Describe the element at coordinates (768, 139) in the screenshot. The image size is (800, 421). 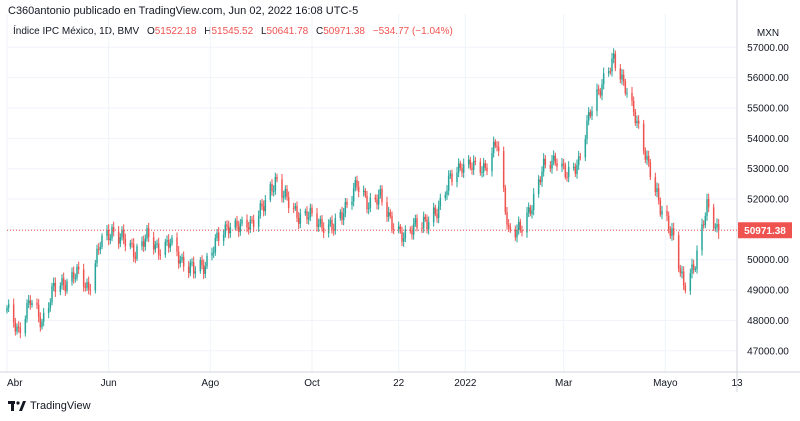
I see `y-tick-label: 54000.00` at that location.